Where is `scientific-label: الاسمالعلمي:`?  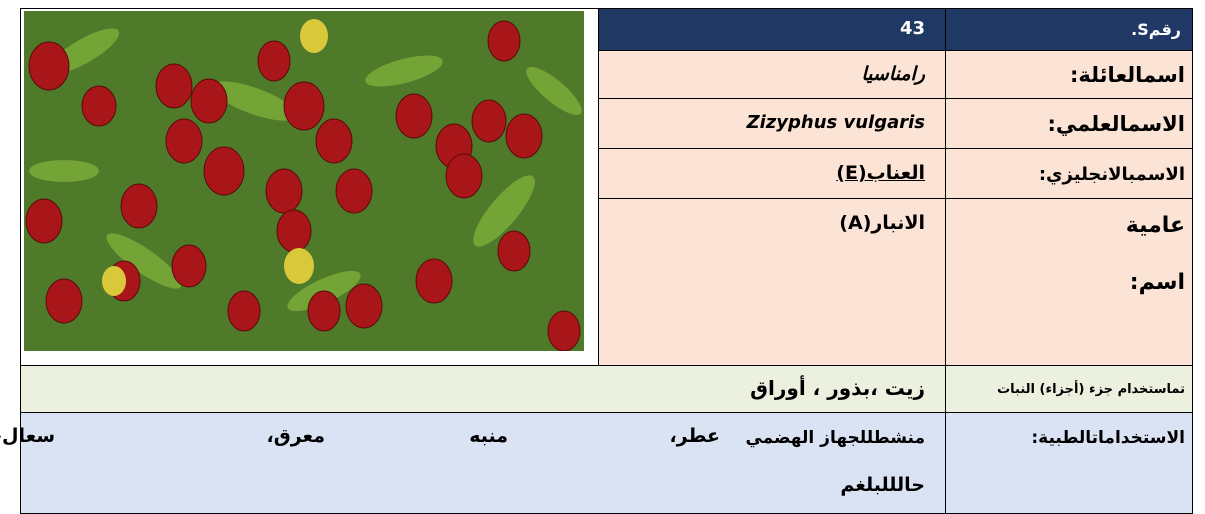
scientific-label: الاسمالعلمي: is located at coordinates (1116, 124).